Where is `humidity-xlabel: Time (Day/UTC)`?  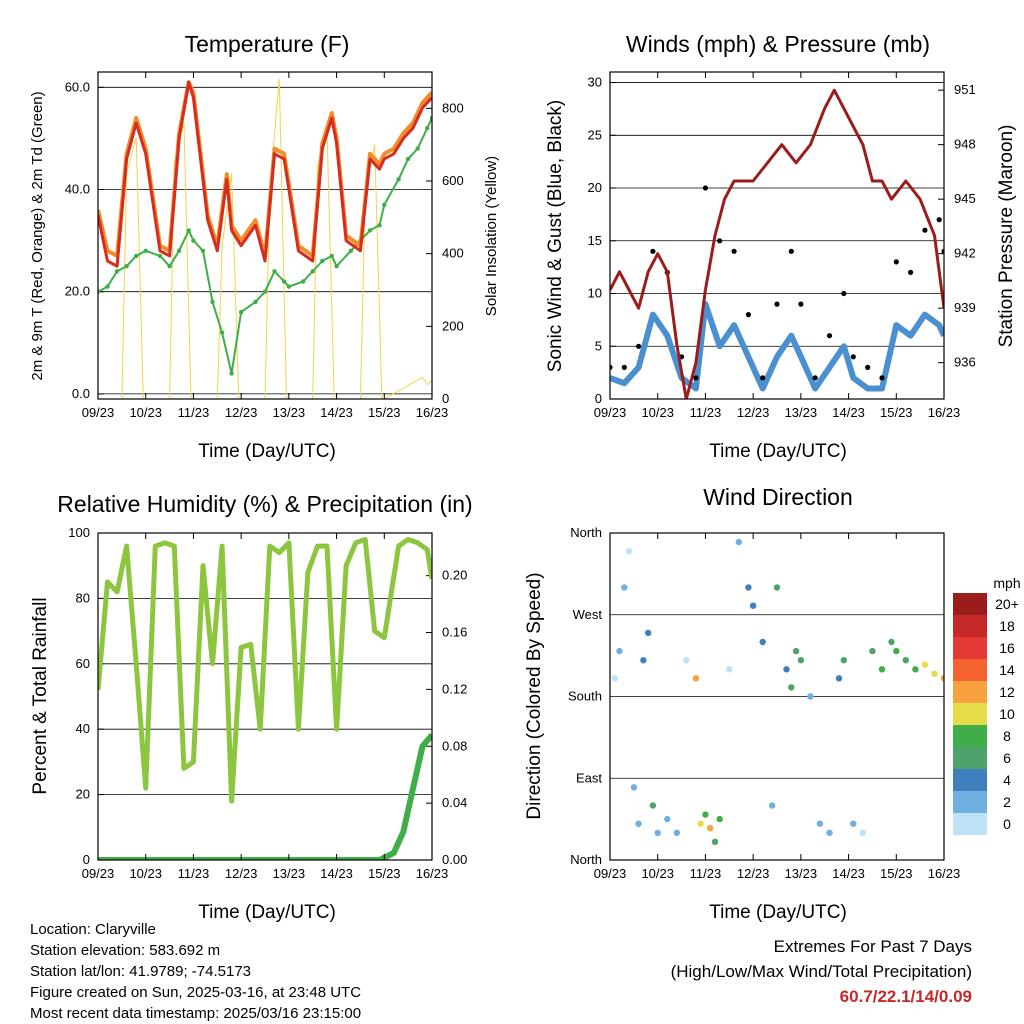 humidity-xlabel: Time (Day/UTC) is located at coordinates (267, 912).